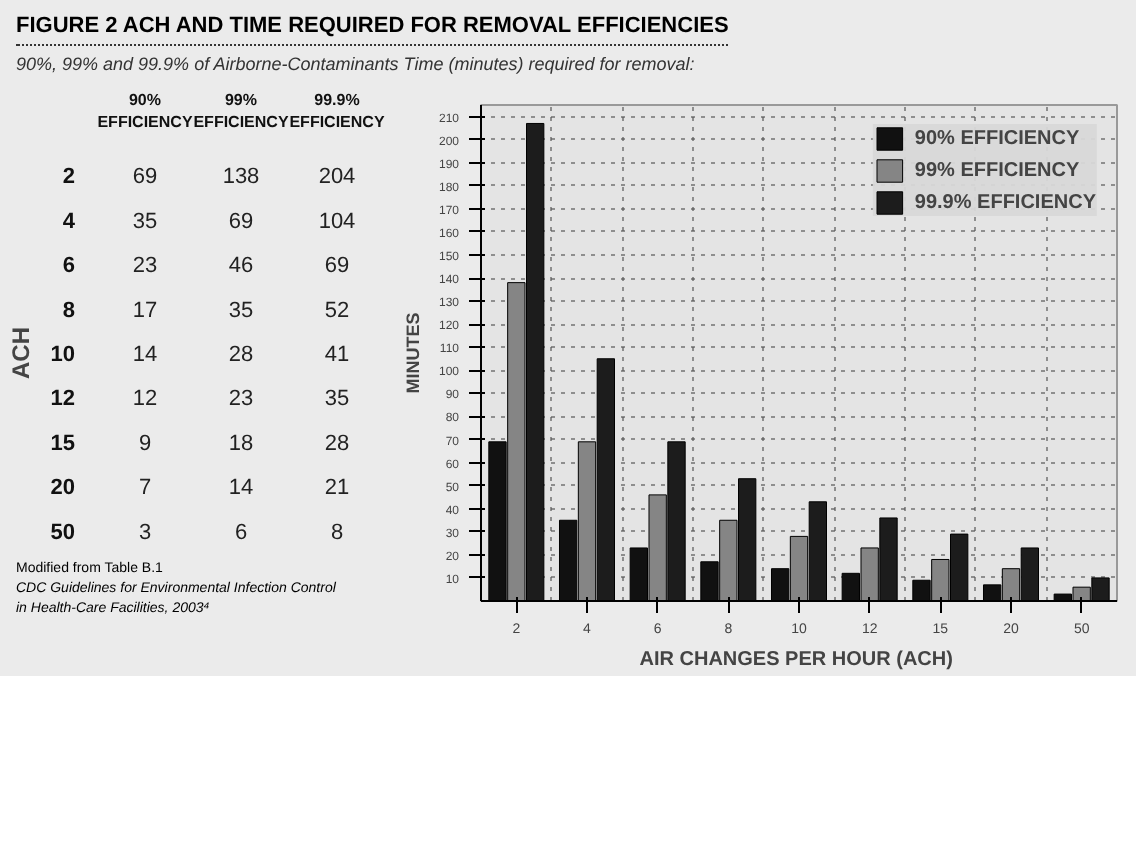  Describe the element at coordinates (241, 111) in the screenshot. I see `x-tick-label: 99% EFFICIENCY` at that location.